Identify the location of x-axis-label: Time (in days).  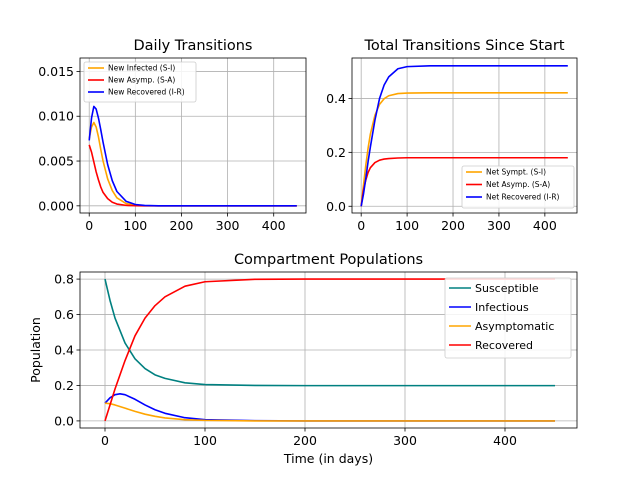
(328, 458).